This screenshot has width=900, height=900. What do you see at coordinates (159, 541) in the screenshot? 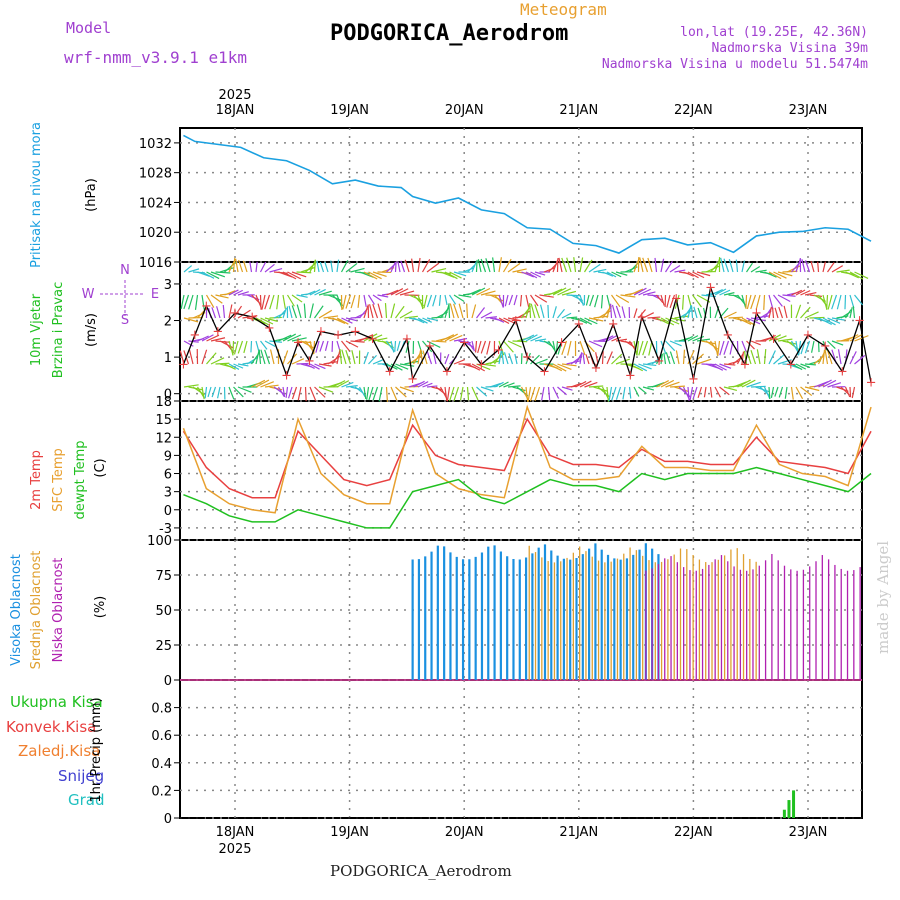
I see `y-tick-label-3: 100` at bounding box center [159, 541].